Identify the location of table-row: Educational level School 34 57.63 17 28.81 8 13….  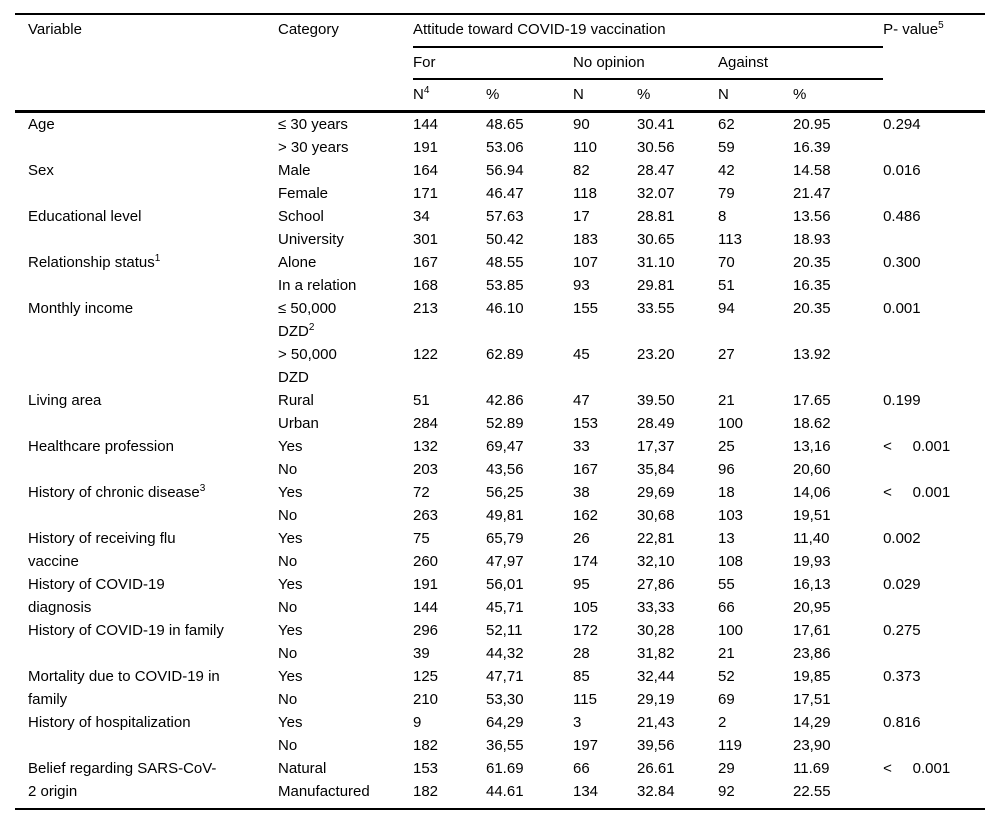
(506, 216).